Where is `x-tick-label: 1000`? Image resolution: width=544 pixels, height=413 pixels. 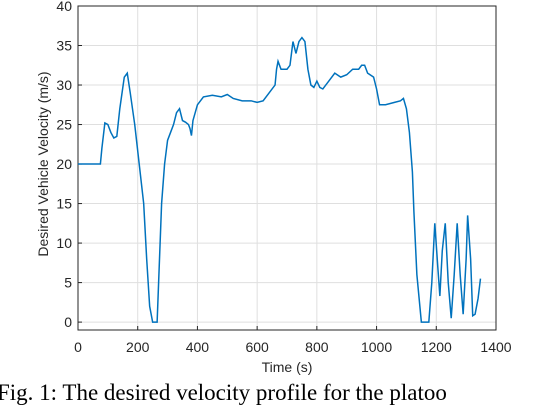
x-tick-label: 1000 is located at coordinates (376, 347).